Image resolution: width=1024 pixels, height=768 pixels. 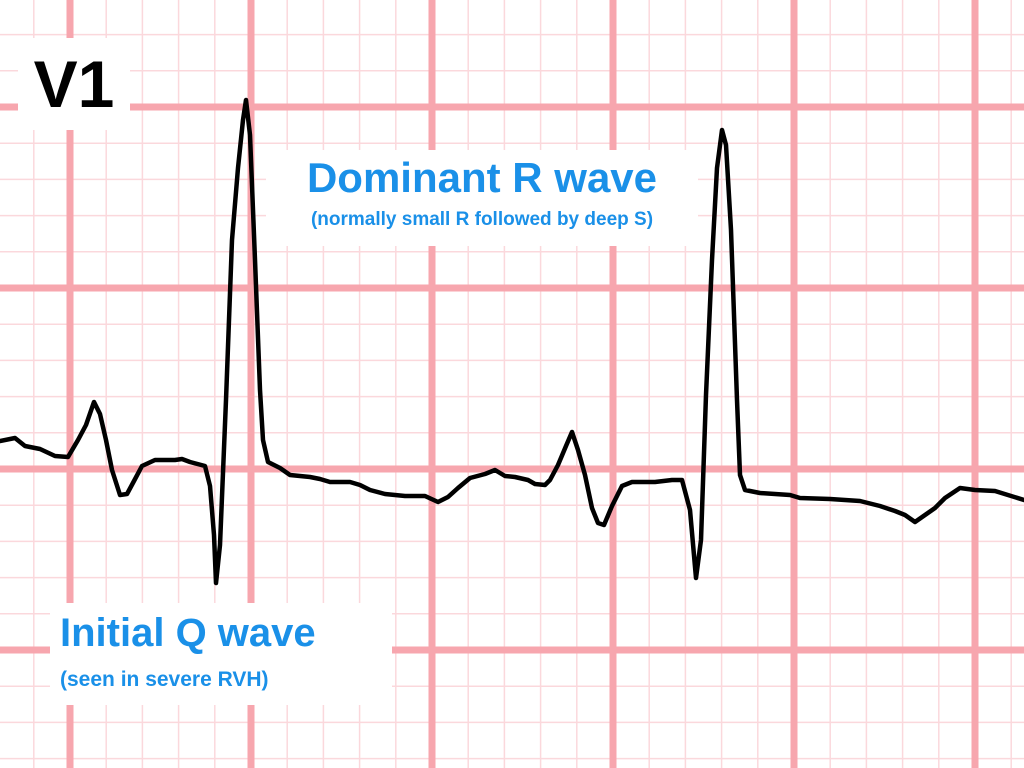 What do you see at coordinates (74, 84) in the screenshot?
I see `lead-label: V1` at bounding box center [74, 84].